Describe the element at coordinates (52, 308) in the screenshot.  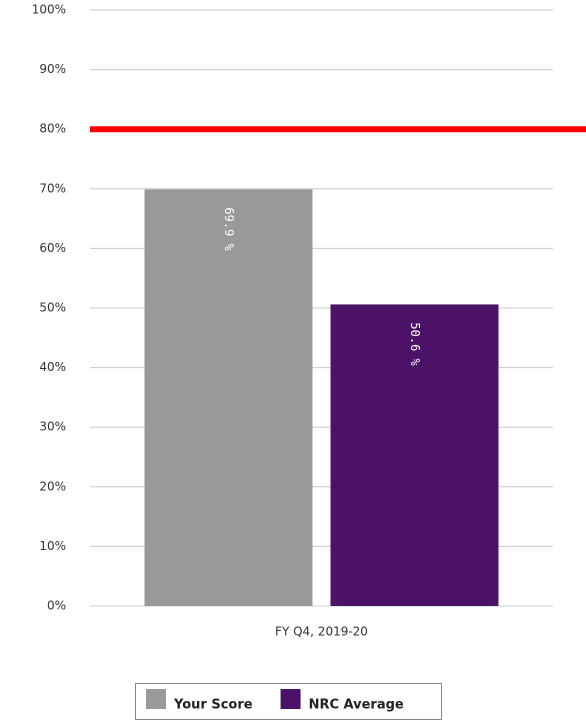
I see `y-tick-label: 50%` at that location.